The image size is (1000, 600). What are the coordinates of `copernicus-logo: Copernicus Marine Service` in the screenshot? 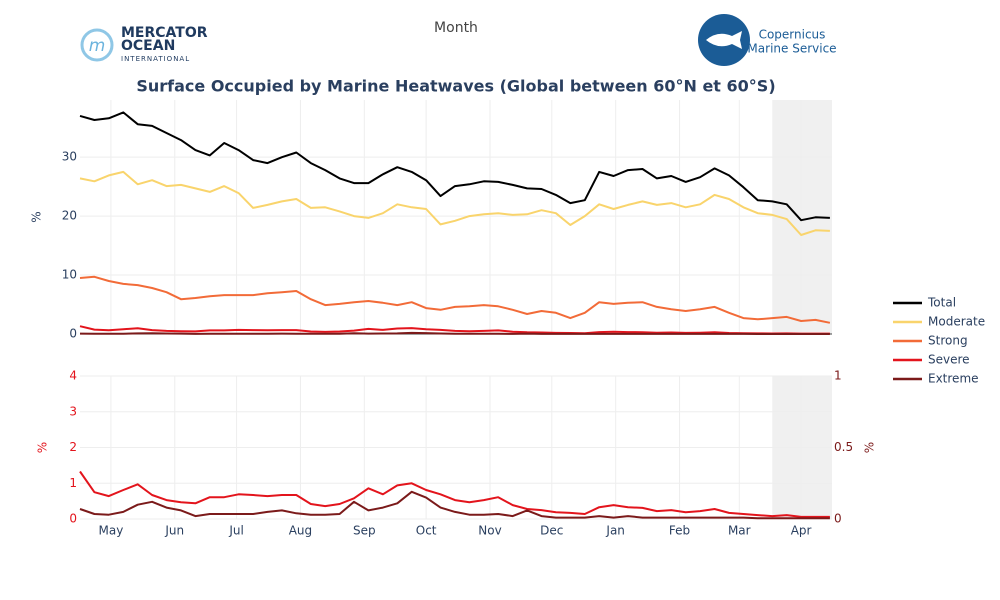 It's located at (767, 40).